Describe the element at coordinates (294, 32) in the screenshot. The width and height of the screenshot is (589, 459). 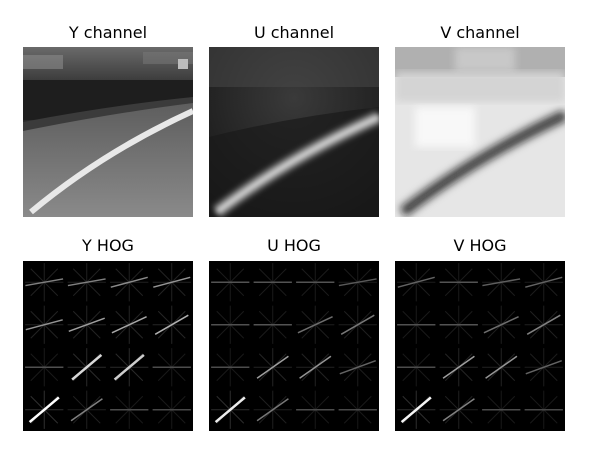
I see `title-u-channel: U channel` at that location.